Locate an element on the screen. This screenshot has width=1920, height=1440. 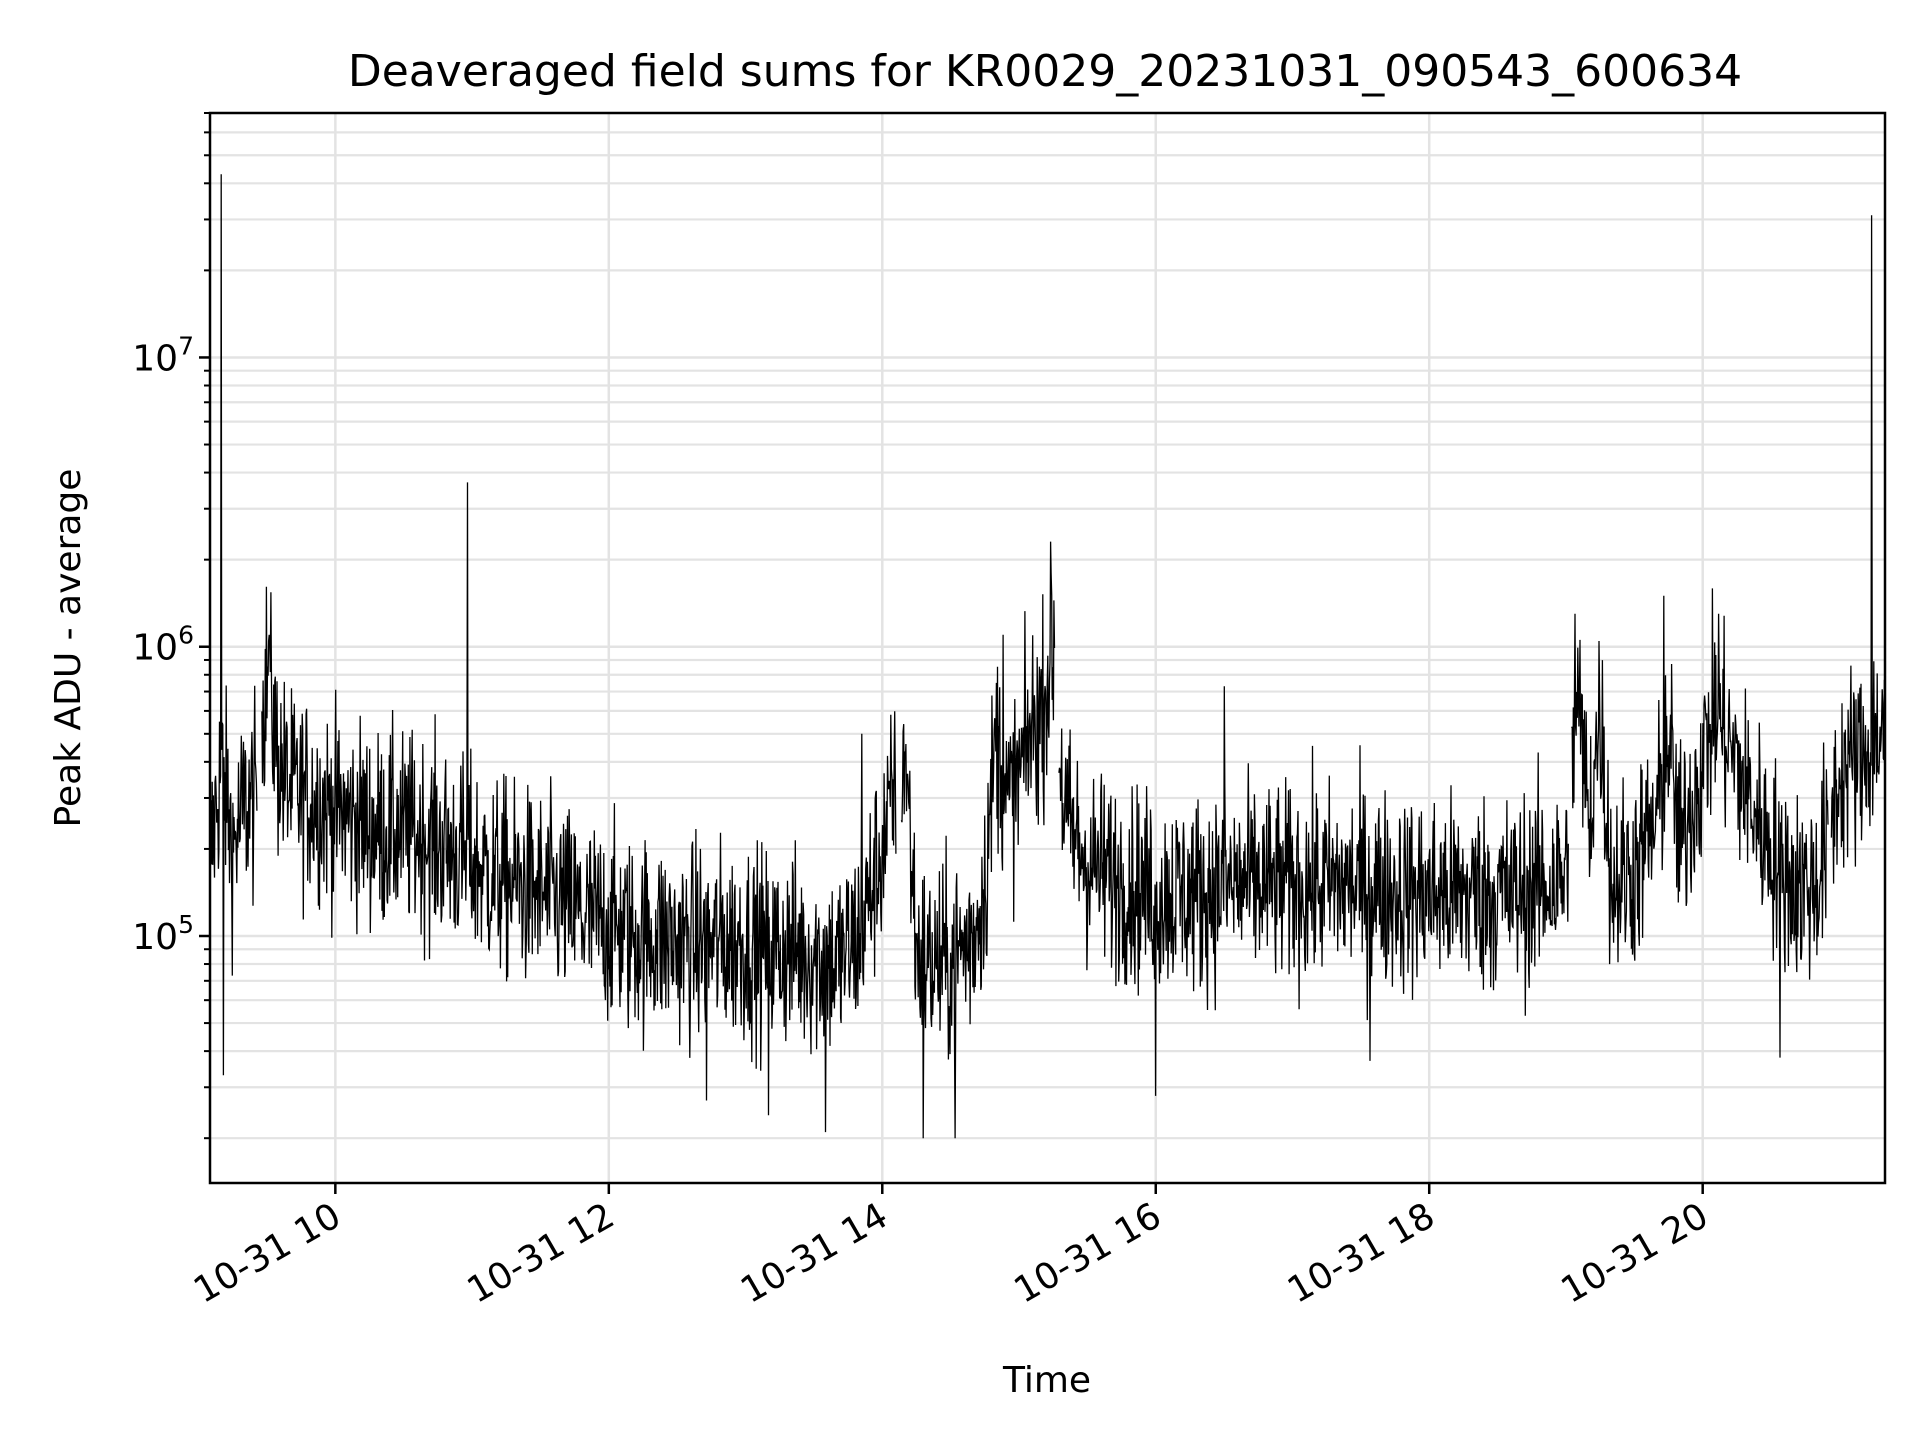
x-tick-label: 10-31 14 is located at coordinates (814, 1253).